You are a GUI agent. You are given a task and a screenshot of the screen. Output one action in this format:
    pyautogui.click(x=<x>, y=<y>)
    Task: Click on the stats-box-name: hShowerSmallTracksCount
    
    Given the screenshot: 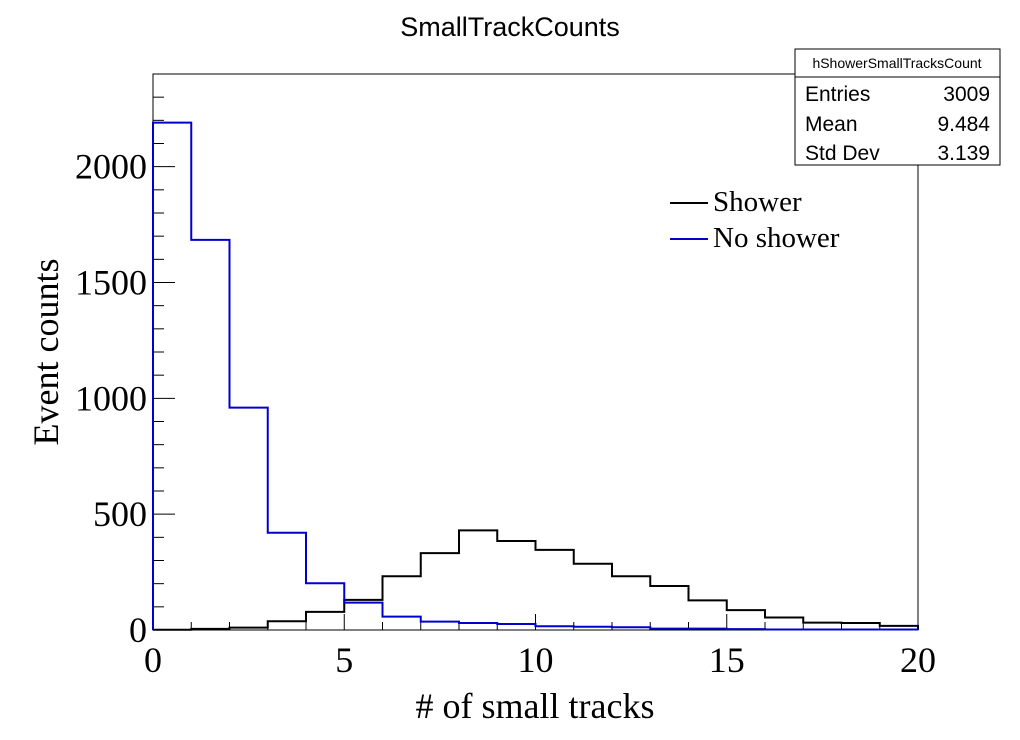 What is the action you would take?
    pyautogui.click(x=896, y=63)
    